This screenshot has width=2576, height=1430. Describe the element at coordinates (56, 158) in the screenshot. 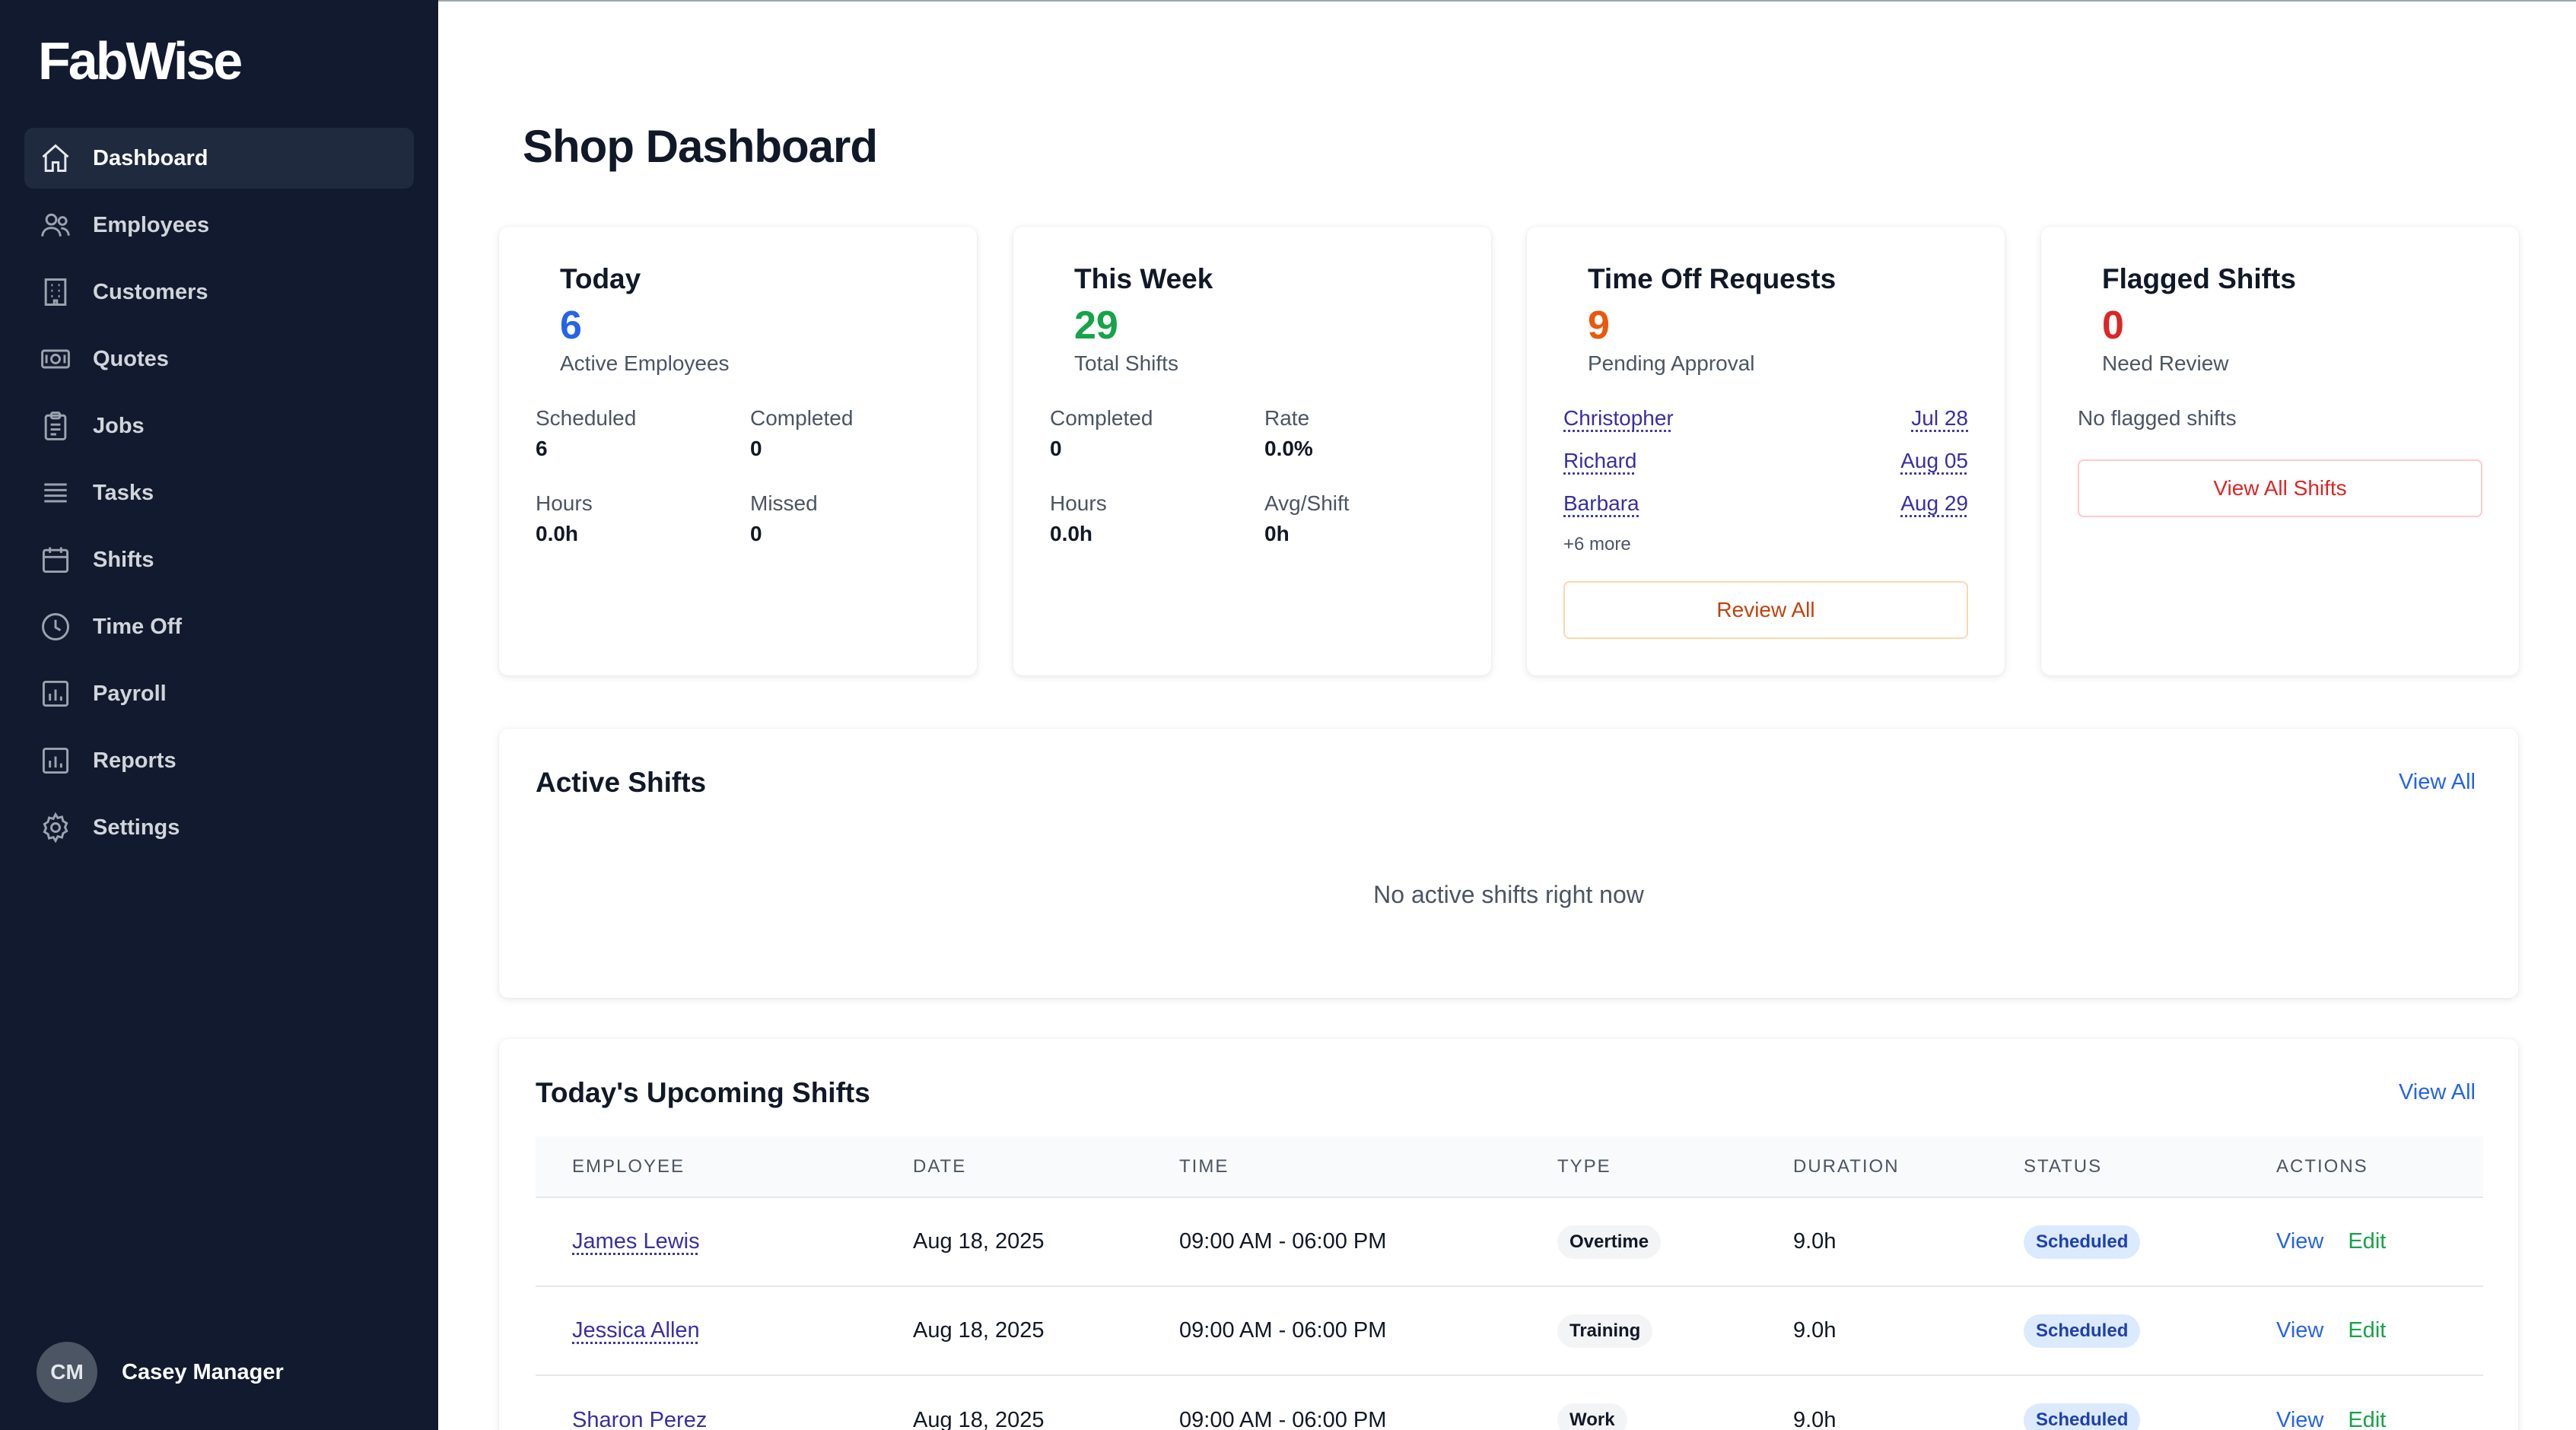

I see `home-icon` at that location.